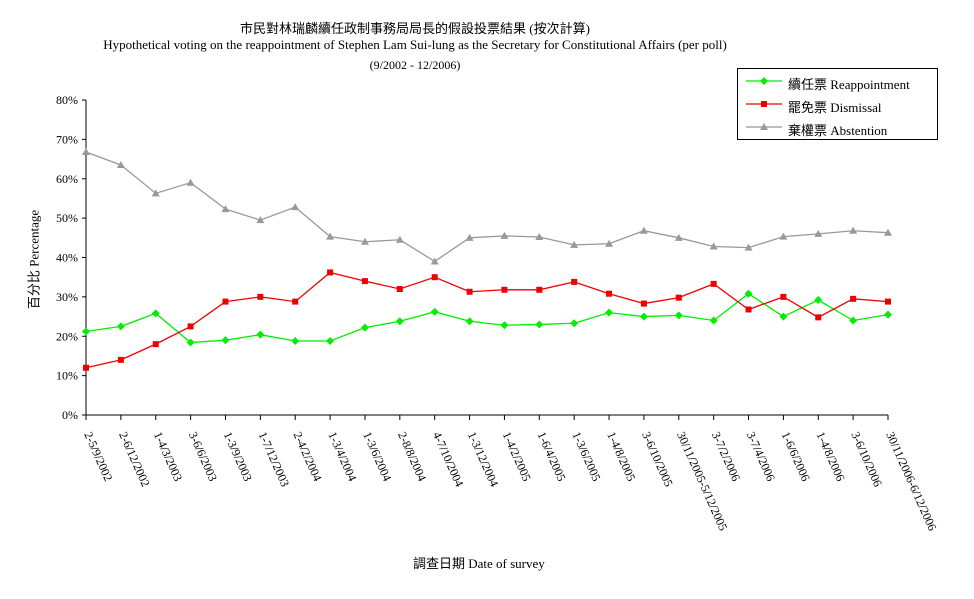 This screenshot has width=974, height=599. What do you see at coordinates (307, 457) in the screenshot?
I see `x-tick-label: 2-4/2/2004` at bounding box center [307, 457].